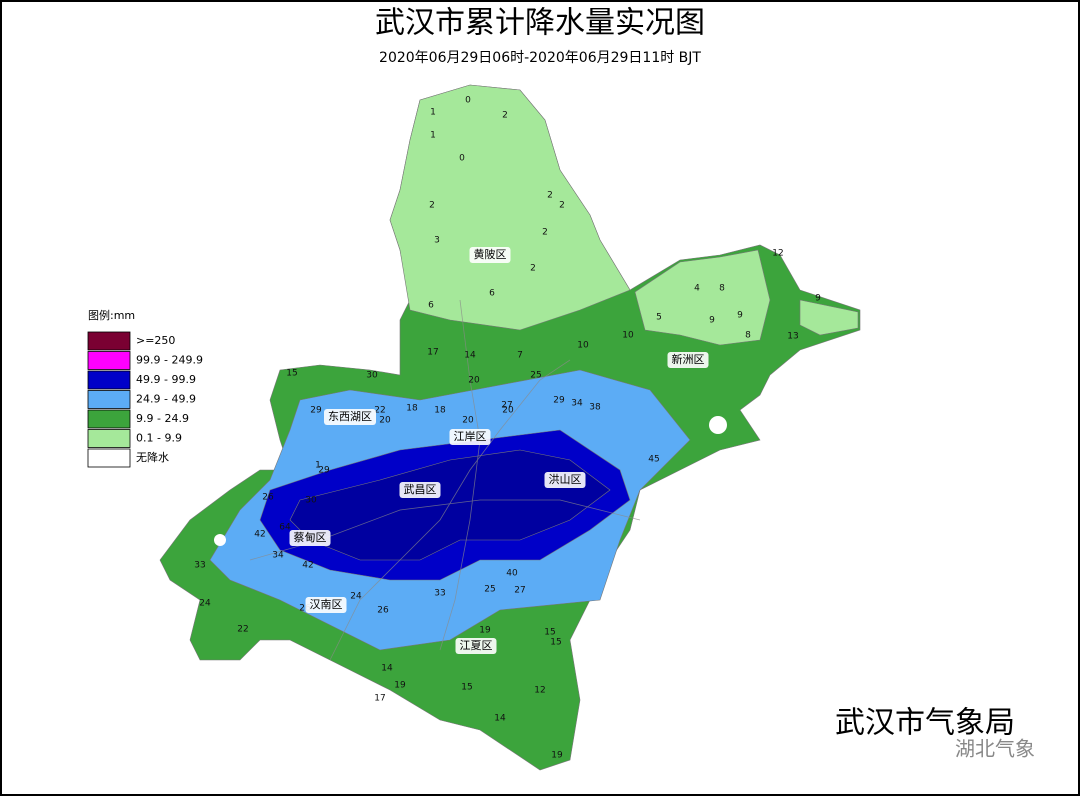 The height and width of the screenshot is (796, 1080). What do you see at coordinates (512, 574) in the screenshot?
I see `station-value: 40` at bounding box center [512, 574].